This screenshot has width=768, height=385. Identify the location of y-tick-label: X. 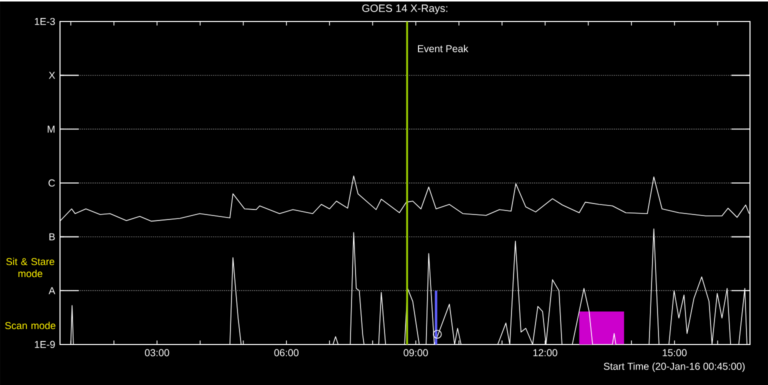
(52, 75).